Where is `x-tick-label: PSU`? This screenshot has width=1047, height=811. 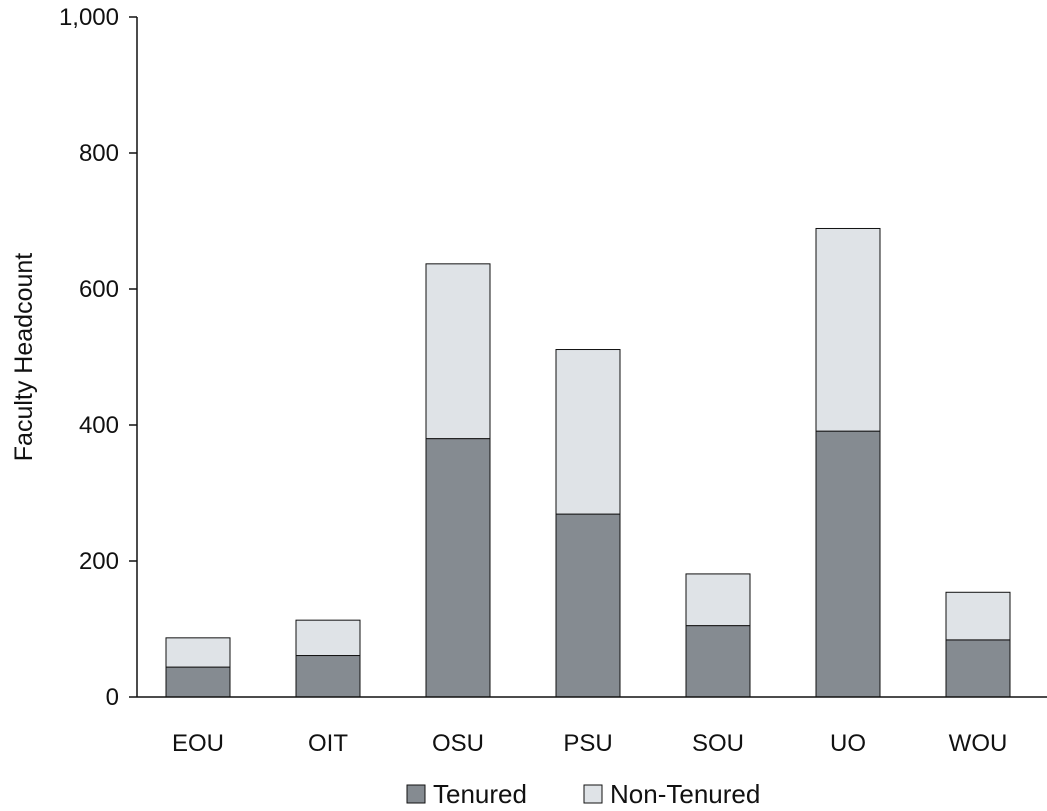
x-tick-label: PSU is located at coordinates (587, 743).